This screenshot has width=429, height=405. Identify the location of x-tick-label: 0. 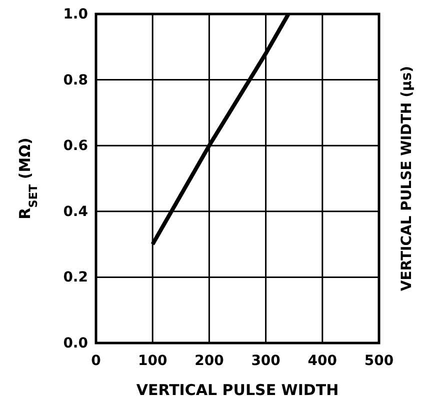
(96, 360).